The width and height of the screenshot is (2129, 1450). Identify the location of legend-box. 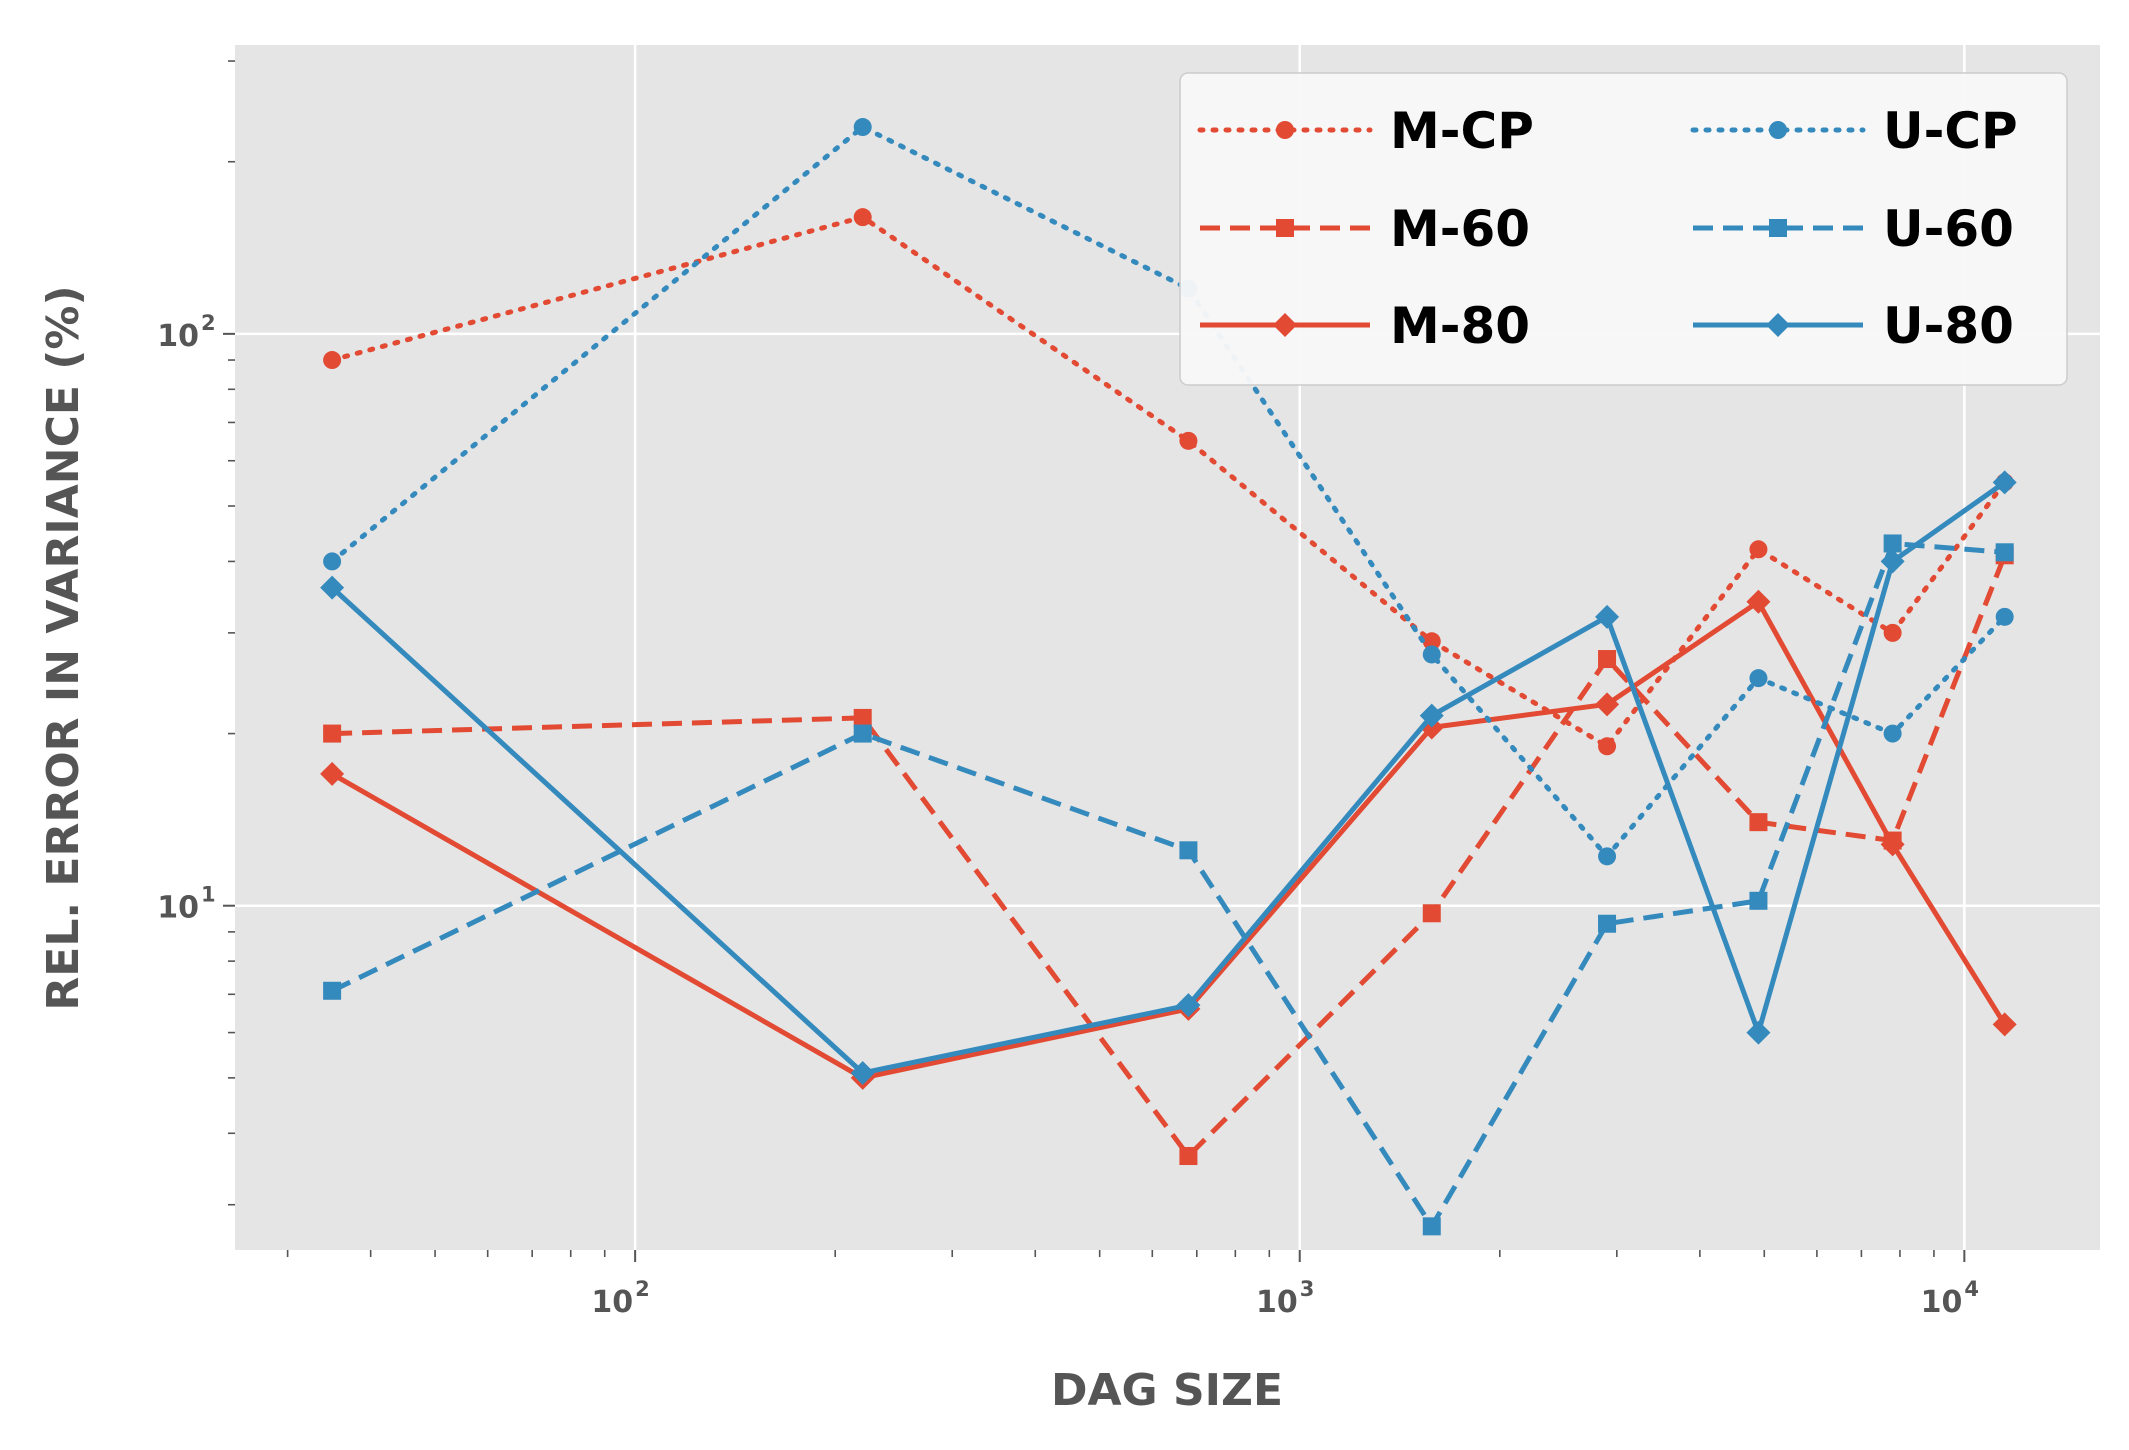
(1623, 229).